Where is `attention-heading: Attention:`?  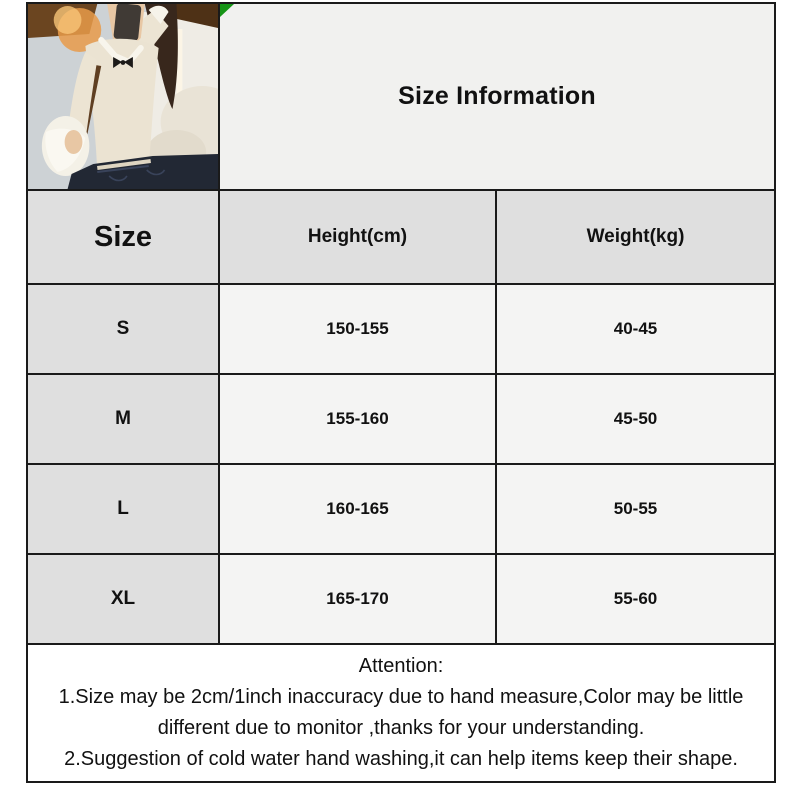 attention-heading: Attention: is located at coordinates (401, 666).